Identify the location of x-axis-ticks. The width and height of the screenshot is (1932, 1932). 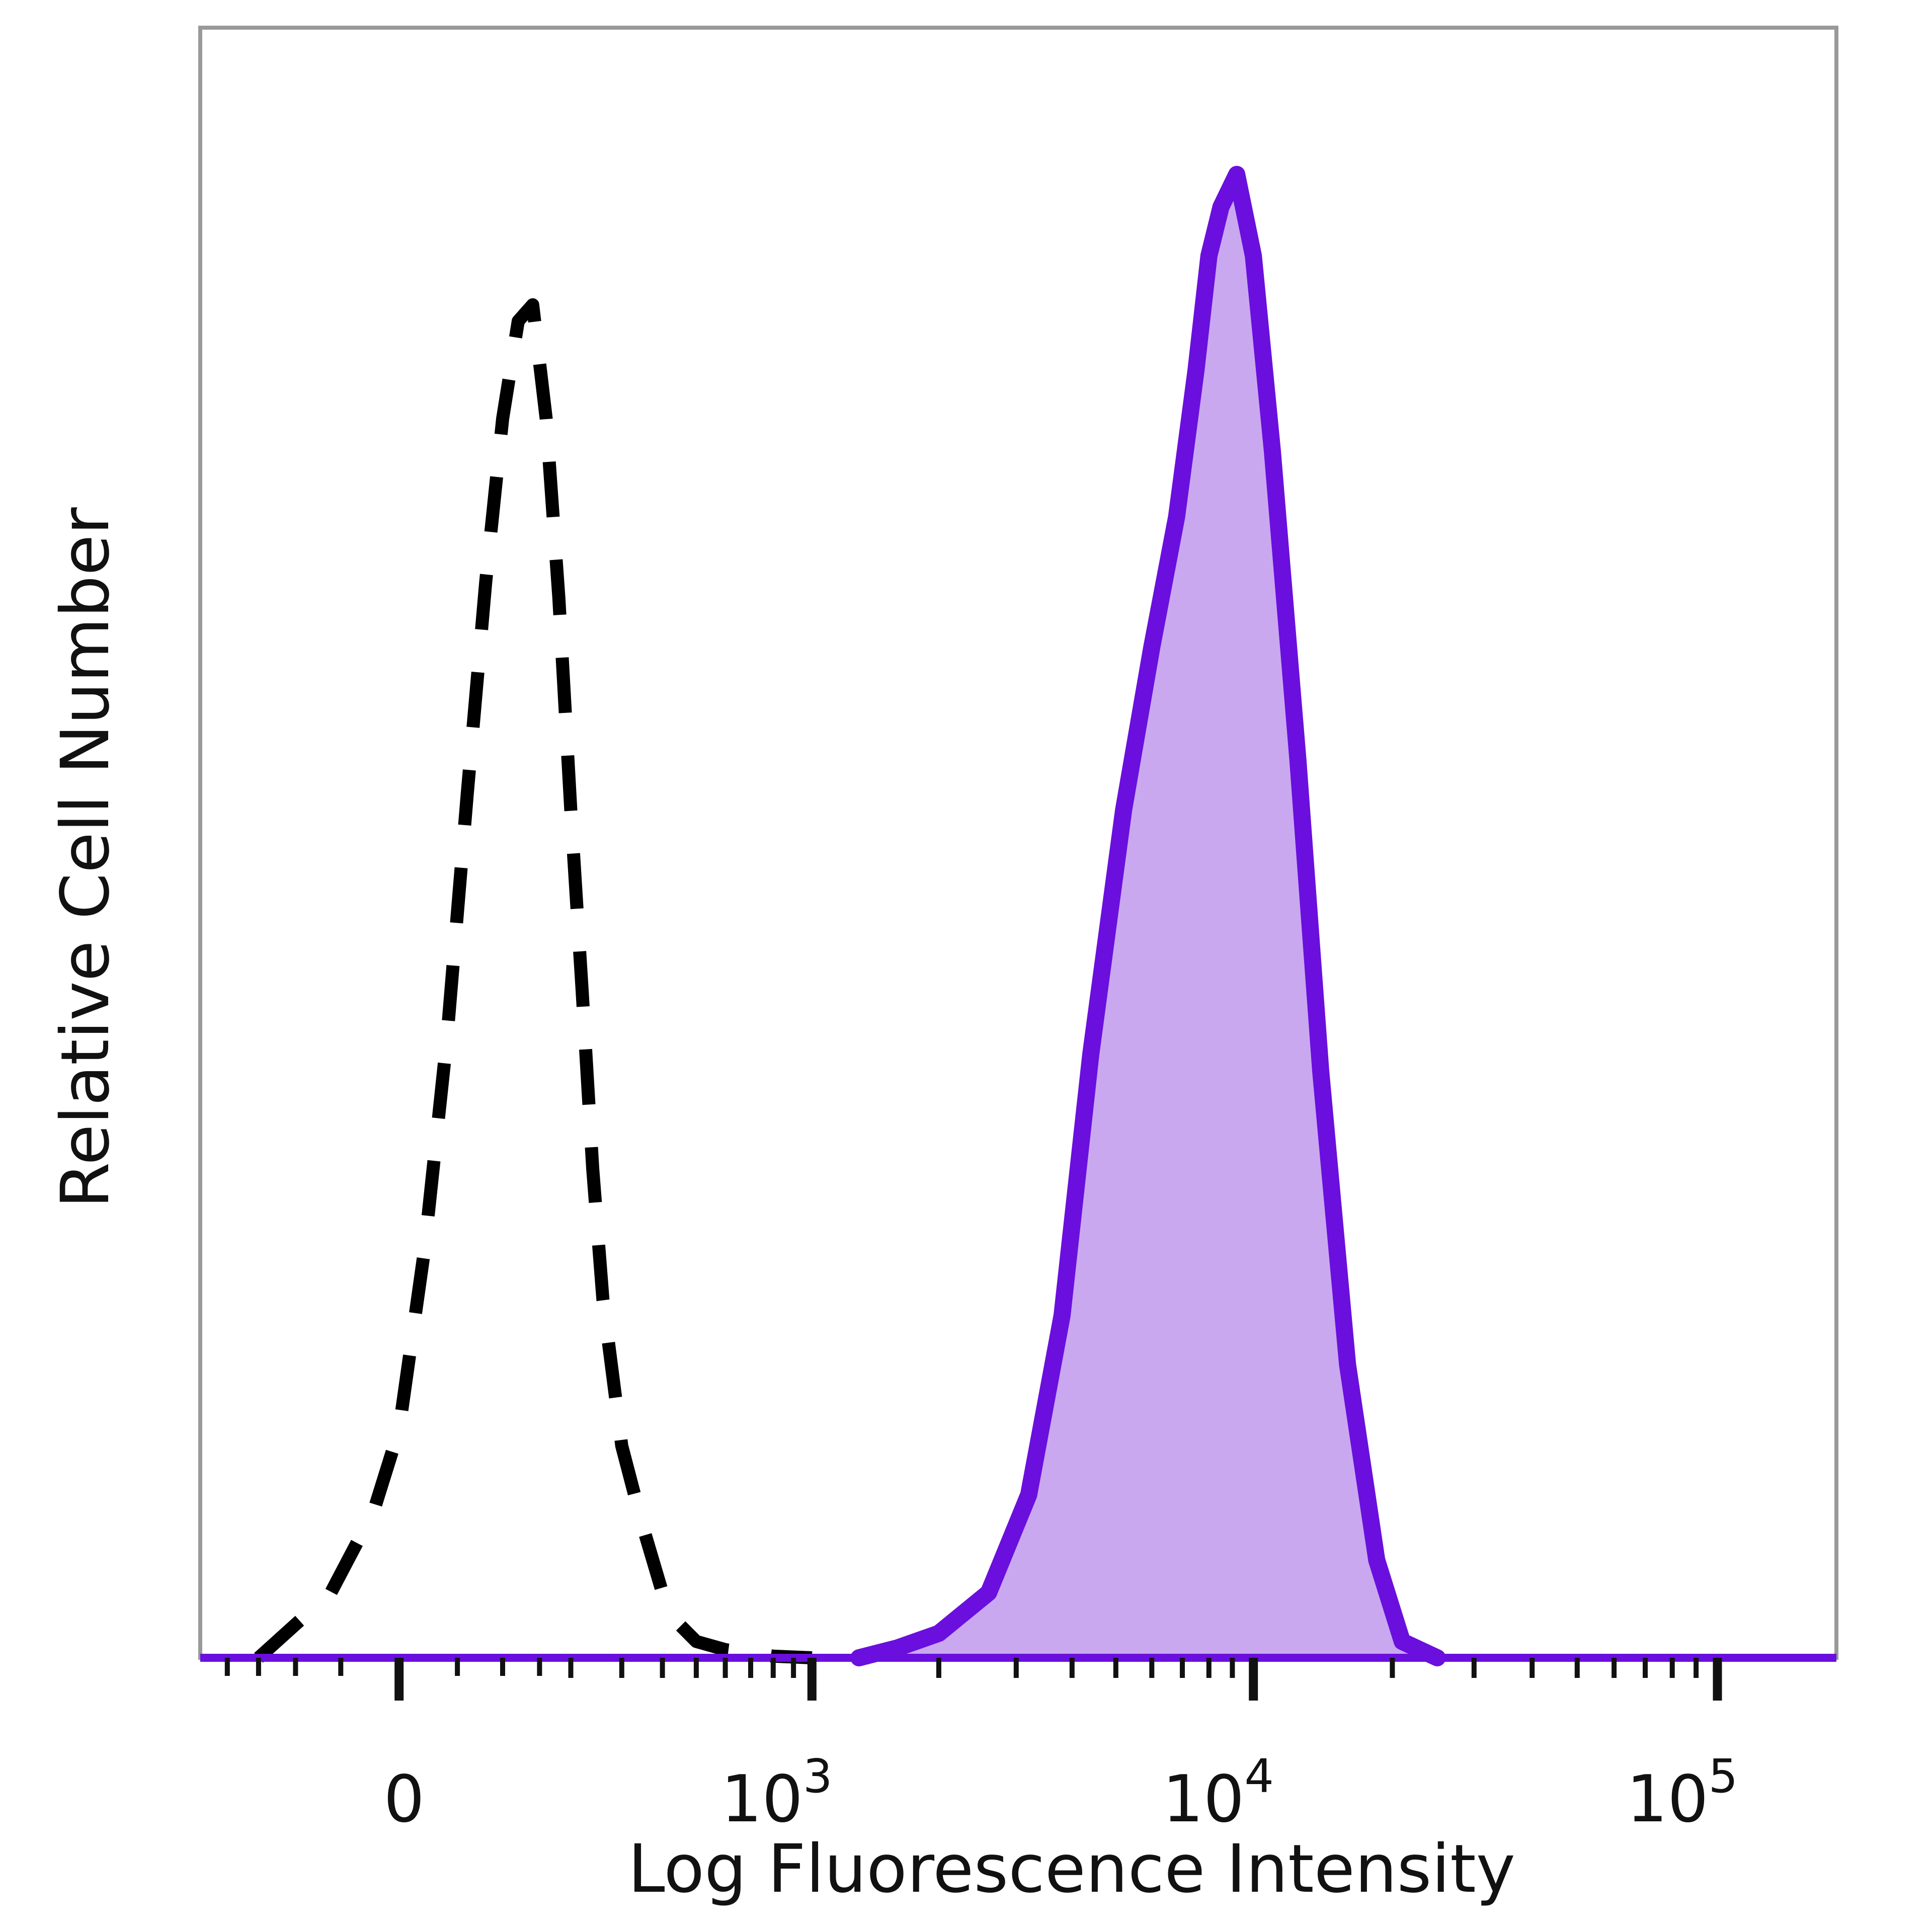
(973, 1680).